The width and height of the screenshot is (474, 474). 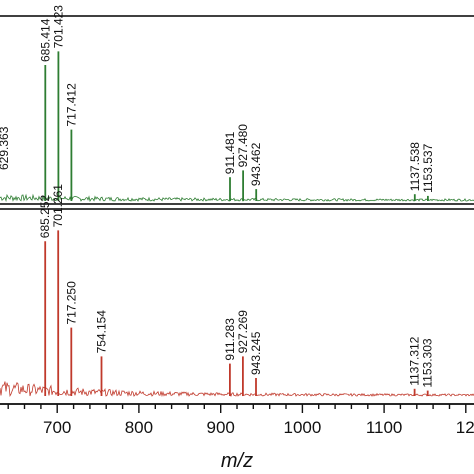 I want to click on bottom-peak-label-6: 943.245, so click(x=256, y=353).